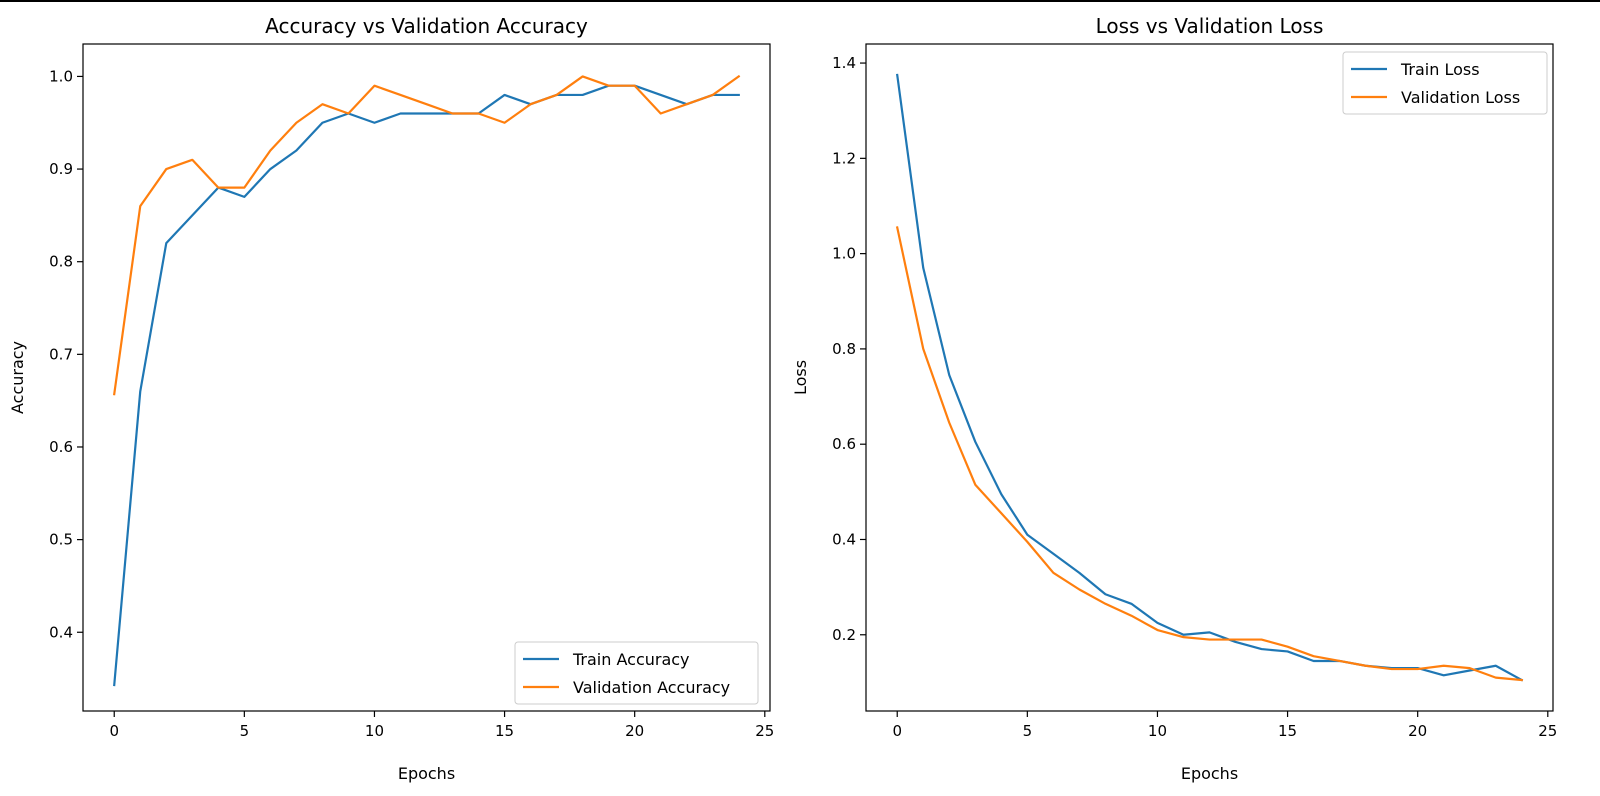  I want to click on y-tick-label: 1.4, so click(844, 63).